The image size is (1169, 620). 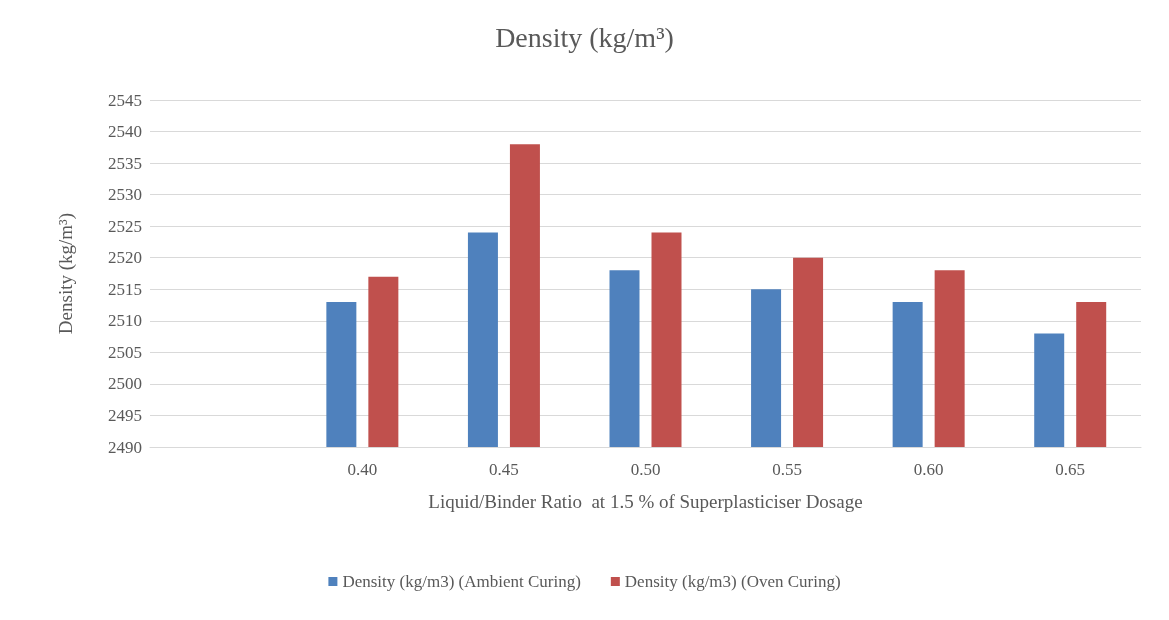 What do you see at coordinates (461, 581) in the screenshot?
I see `legend-label: Density (kg/m3) (Ambient Curing)` at bounding box center [461, 581].